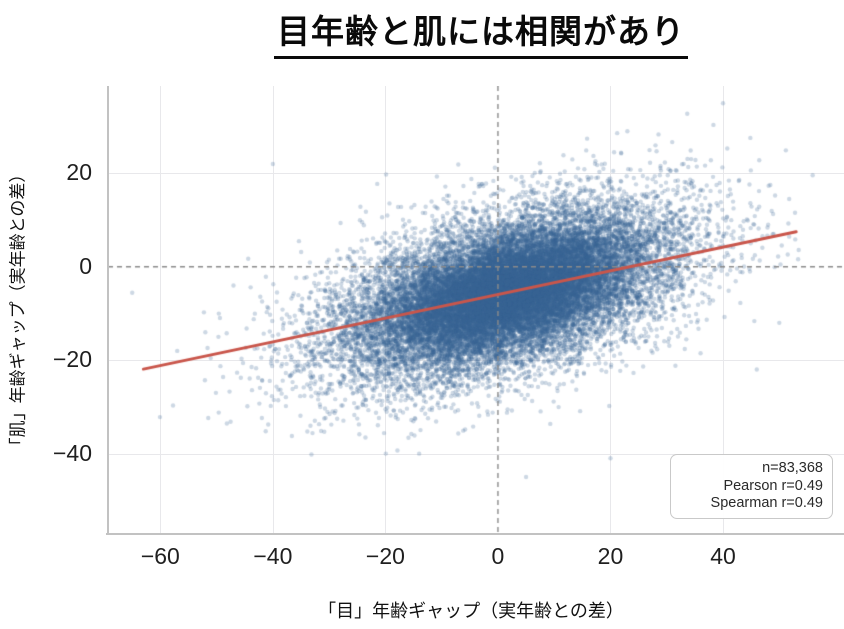  Describe the element at coordinates (723, 556) in the screenshot. I see `x-tick-label: 40` at that location.